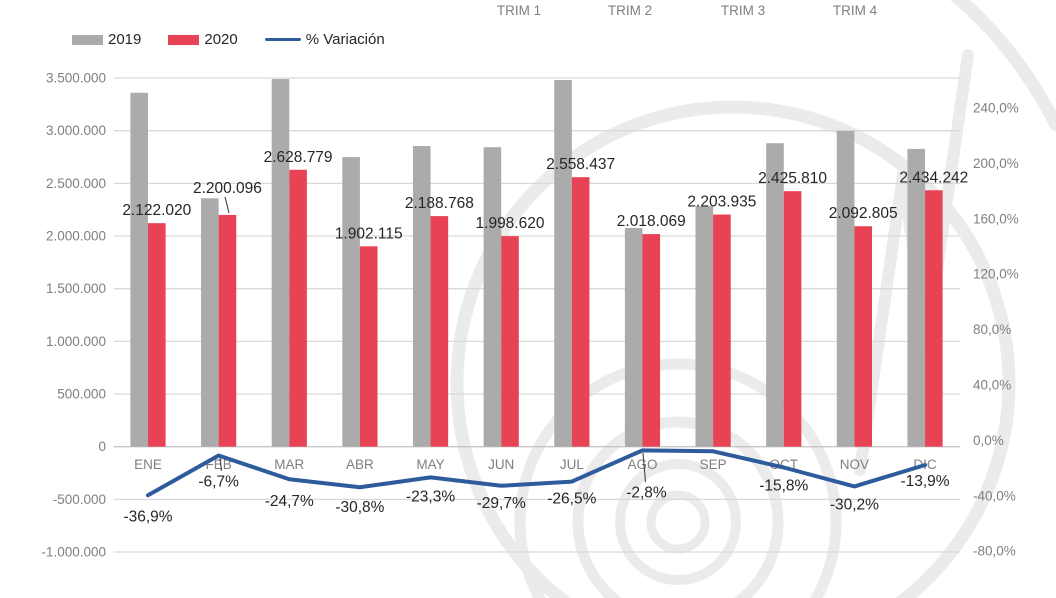  What do you see at coordinates (221, 464) in the screenshot?
I see `leader-feb-pct` at bounding box center [221, 464].